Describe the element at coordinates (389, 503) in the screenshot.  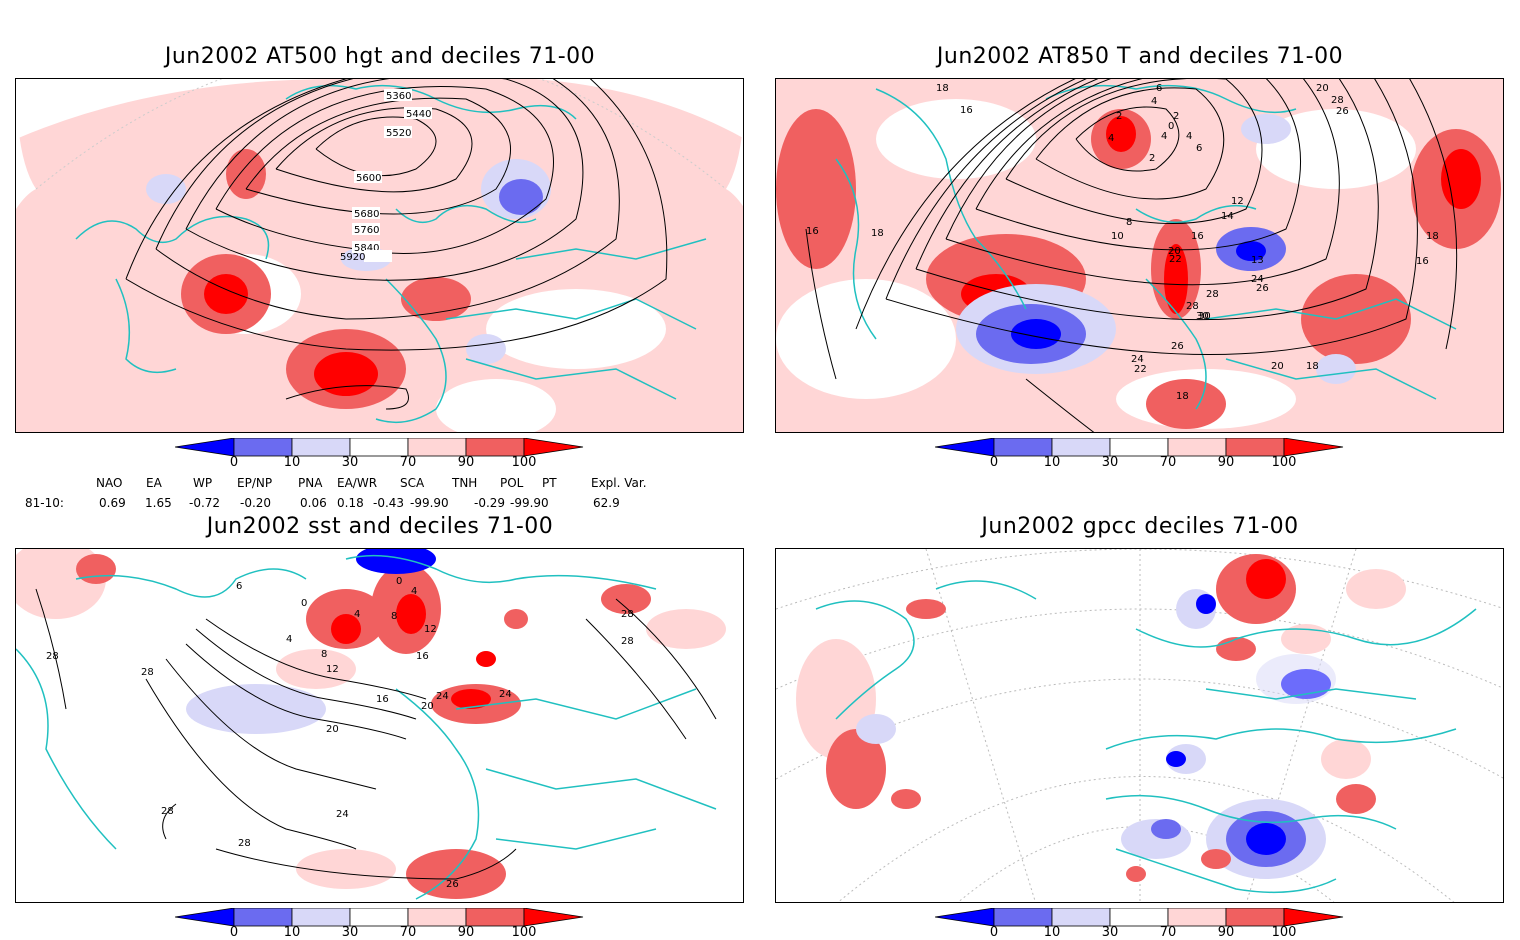
I see `index-value: -0.43` at that location.